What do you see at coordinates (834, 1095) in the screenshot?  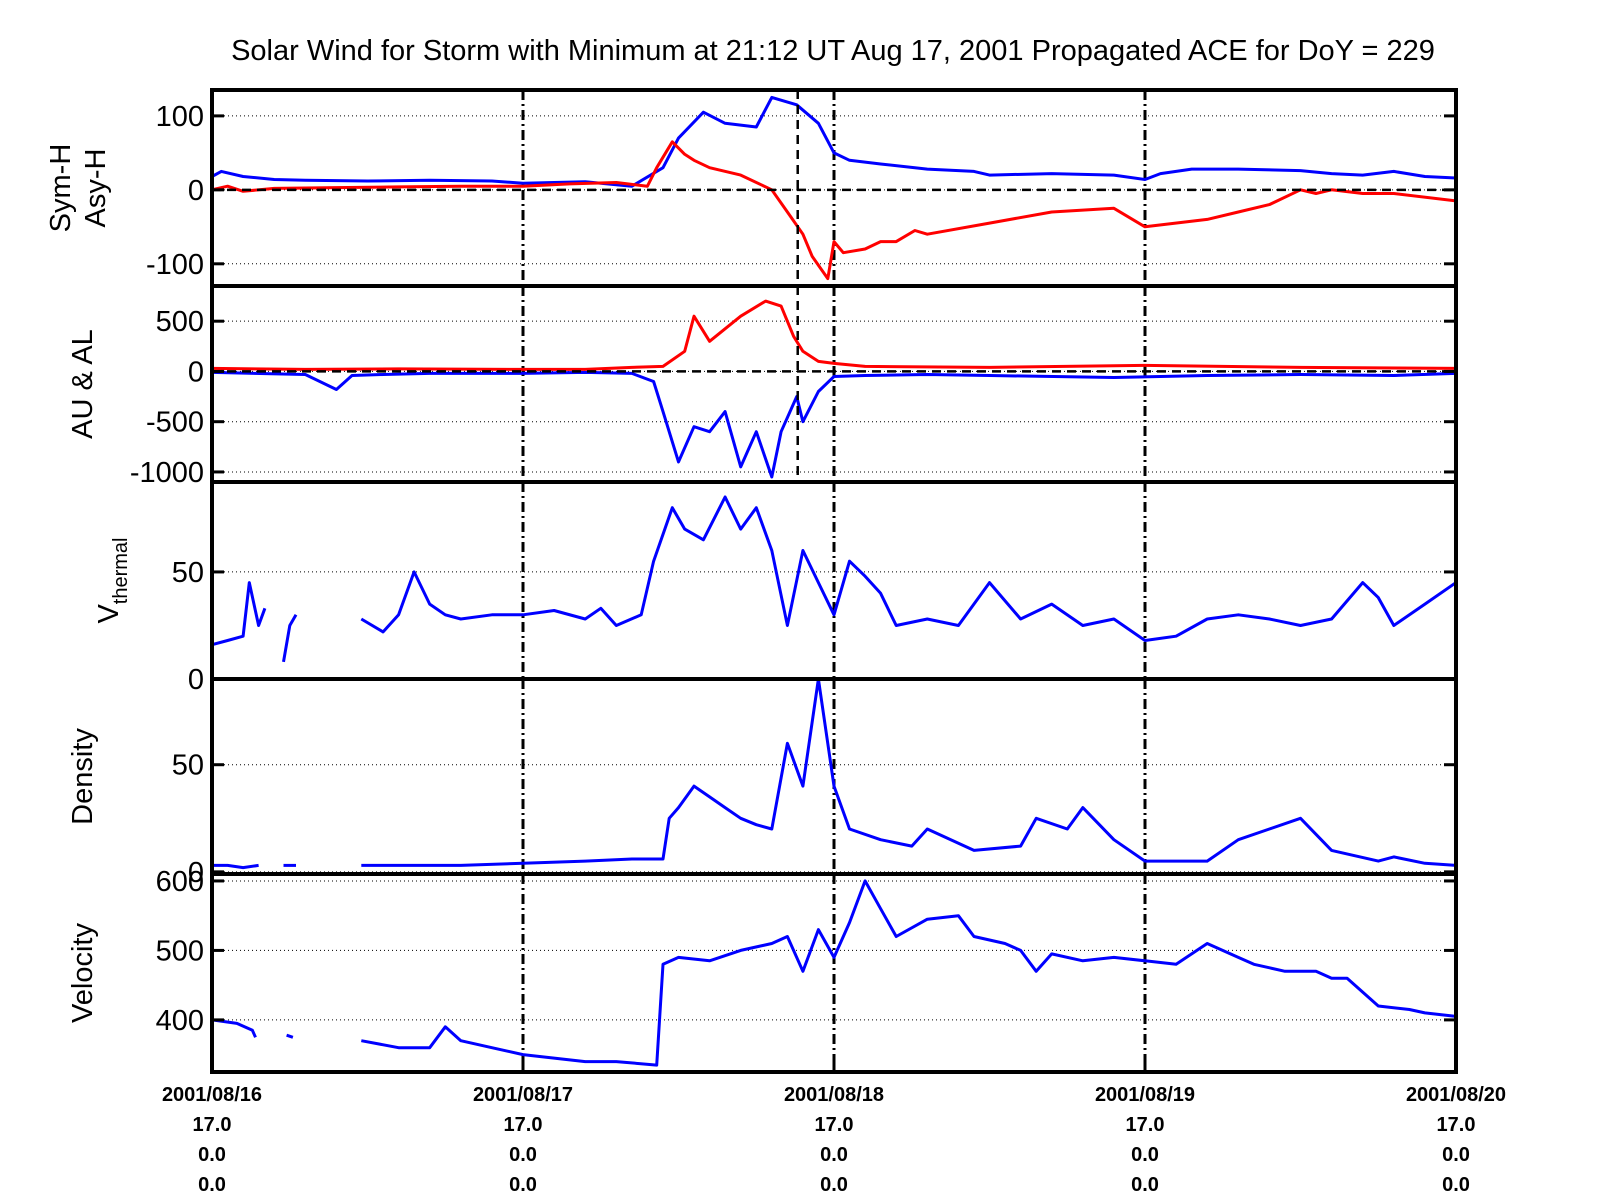 I see `x-tick-label: 2001/08/18` at bounding box center [834, 1095].